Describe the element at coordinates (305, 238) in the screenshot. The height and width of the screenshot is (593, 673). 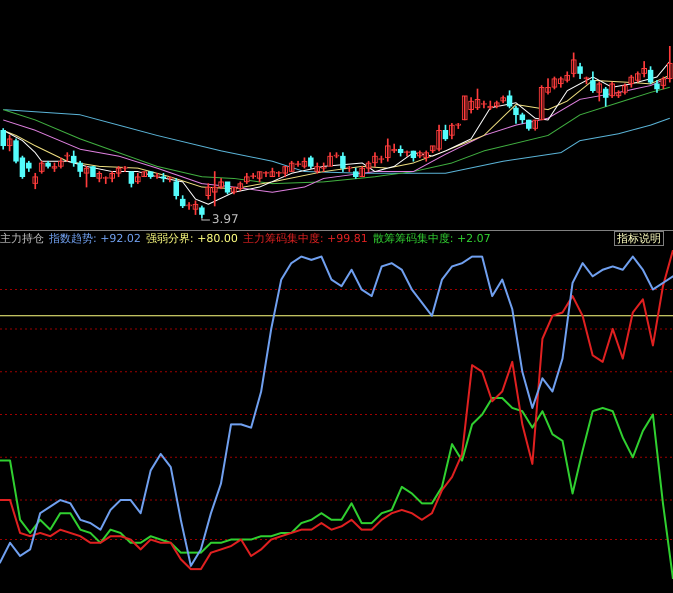
I see `text: 主力筹码集中度: +99.81` at that location.